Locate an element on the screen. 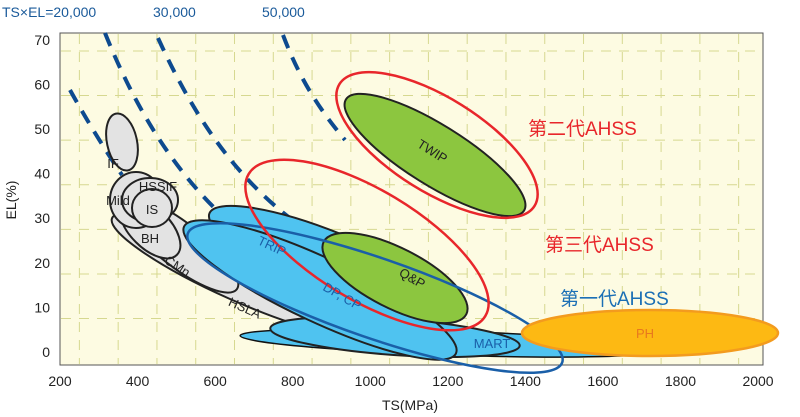  twip-region is located at coordinates (435, 155).